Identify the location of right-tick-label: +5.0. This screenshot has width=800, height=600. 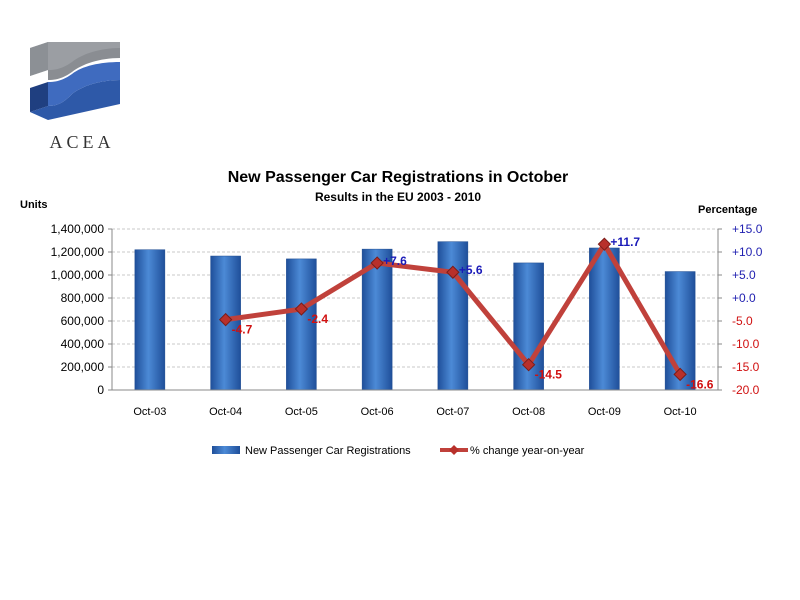
(744, 275).